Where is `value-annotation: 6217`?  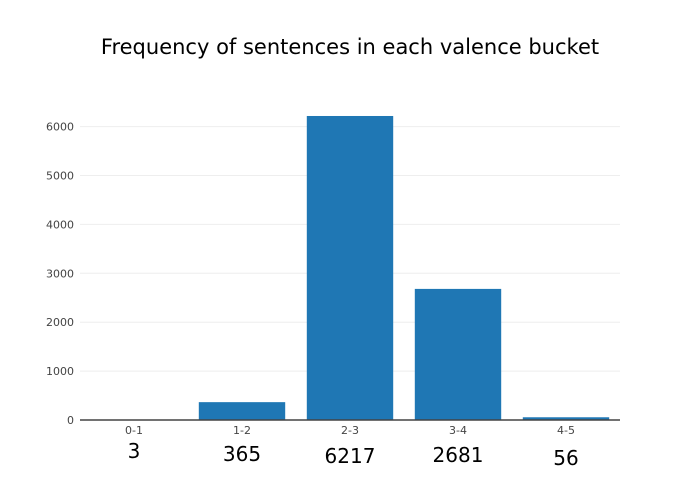 value-annotation: 6217 is located at coordinates (350, 456).